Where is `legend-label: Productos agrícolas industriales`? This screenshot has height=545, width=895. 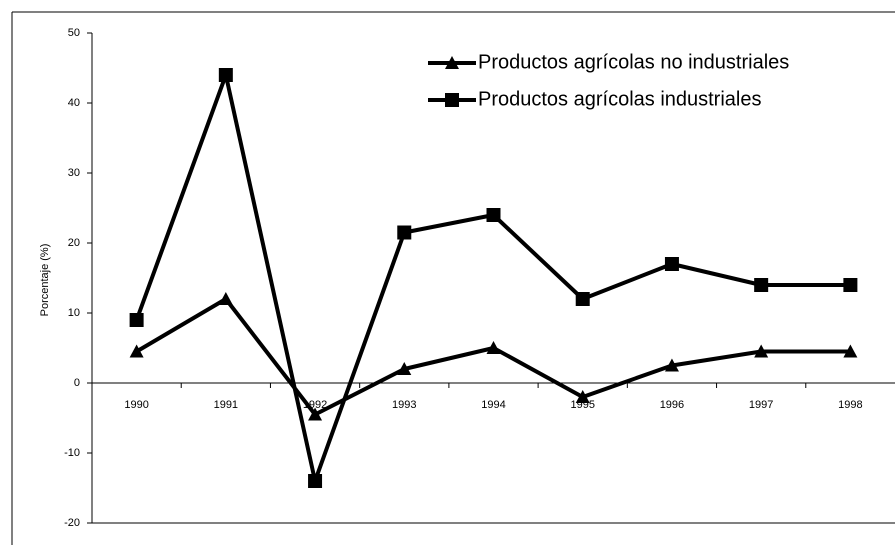 legend-label: Productos agrícolas industriales is located at coordinates (619, 99).